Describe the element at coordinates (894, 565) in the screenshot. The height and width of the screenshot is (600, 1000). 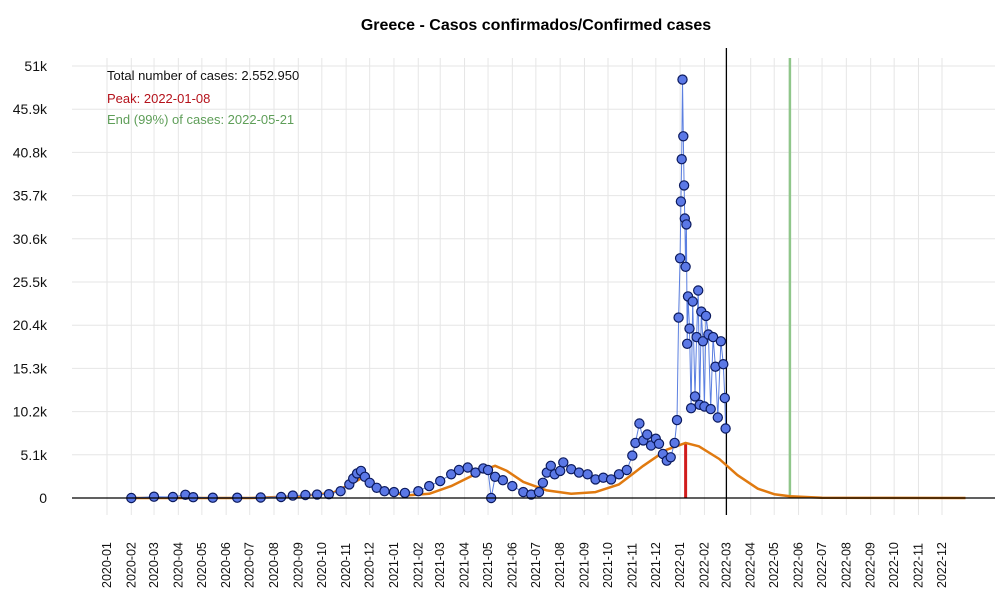
I see `x-tick-label: 2022-10` at that location.